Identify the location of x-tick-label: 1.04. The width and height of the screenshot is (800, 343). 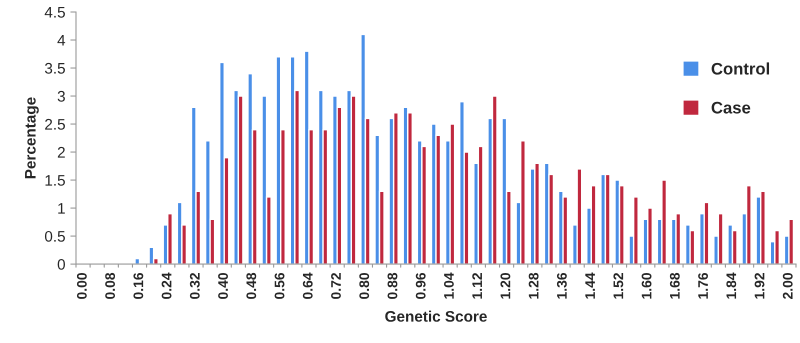
(449, 285).